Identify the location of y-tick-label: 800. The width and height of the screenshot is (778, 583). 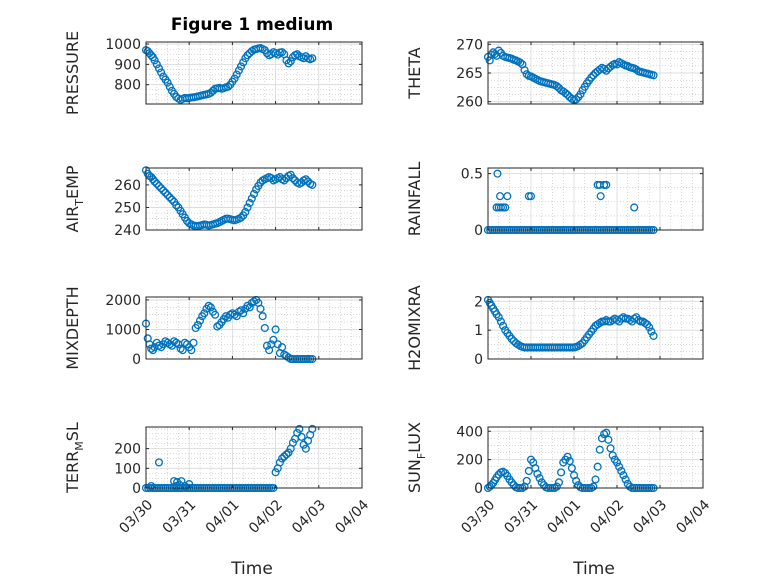
(127, 86).